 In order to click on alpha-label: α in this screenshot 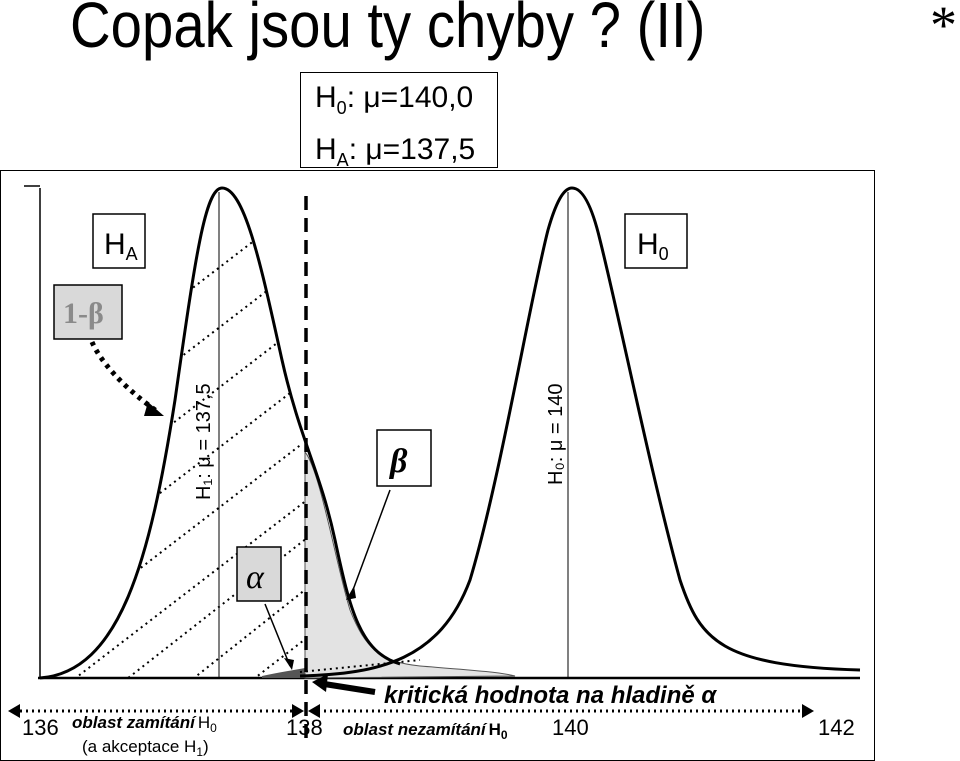, I will do `click(255, 577)`.